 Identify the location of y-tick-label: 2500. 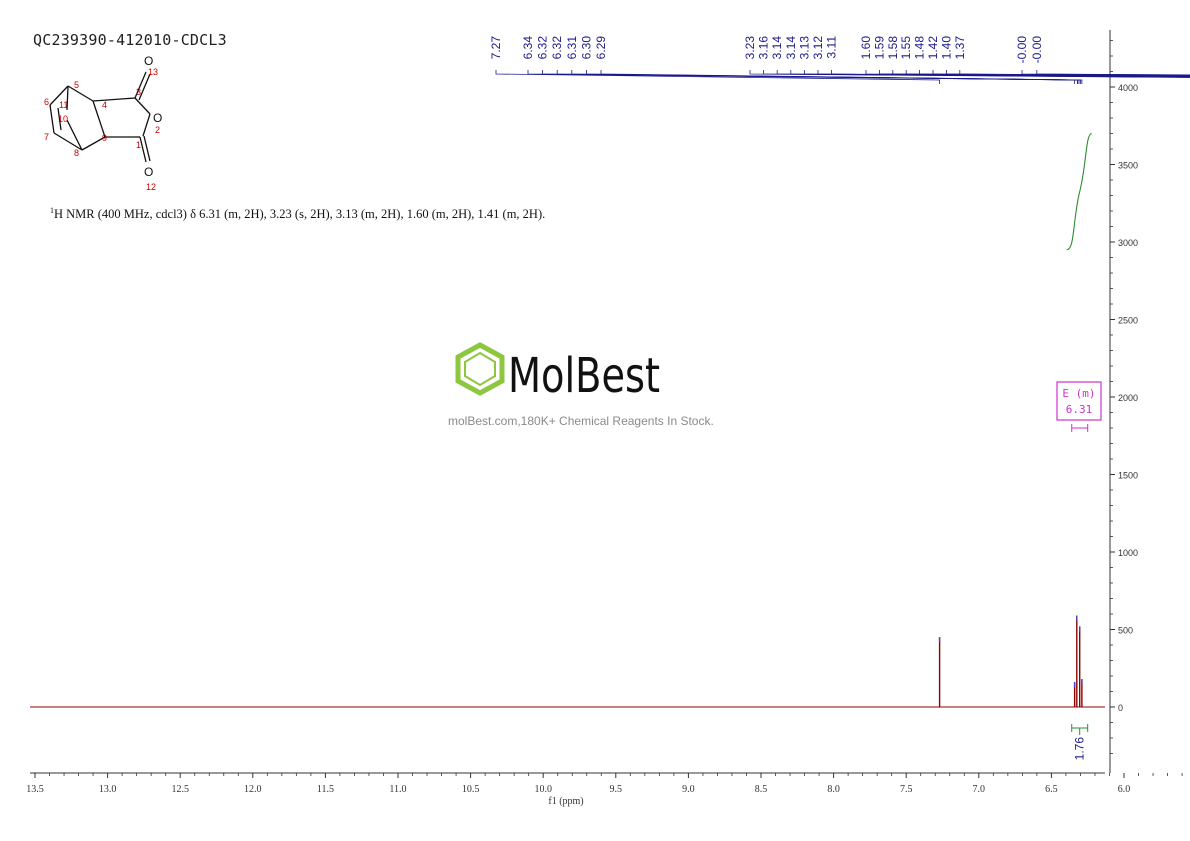
(1128, 321).